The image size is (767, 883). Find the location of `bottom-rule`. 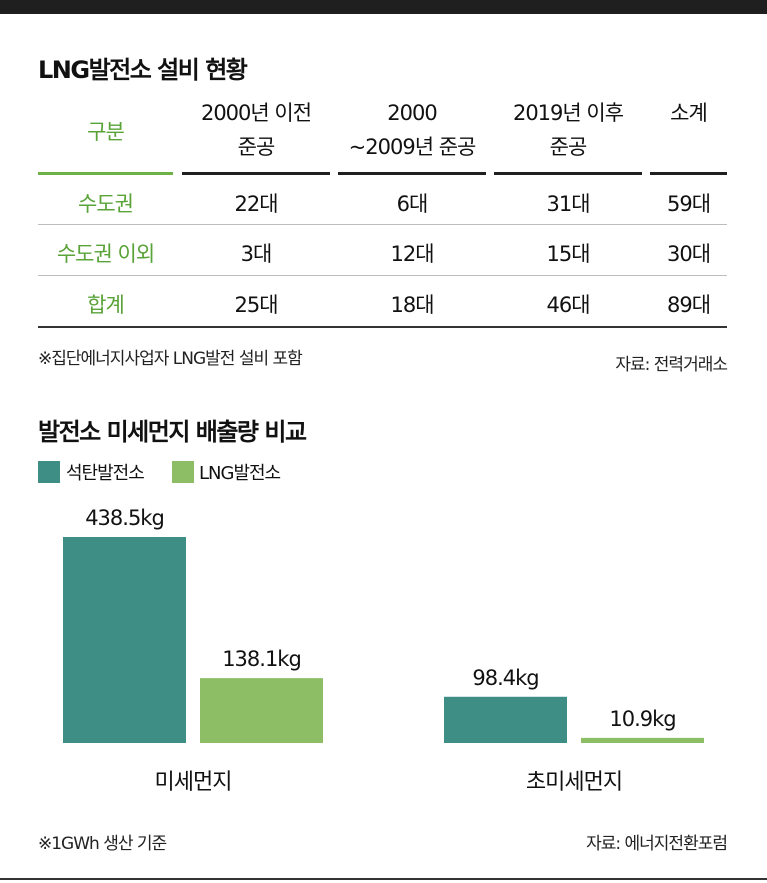

bottom-rule is located at coordinates (383, 879).